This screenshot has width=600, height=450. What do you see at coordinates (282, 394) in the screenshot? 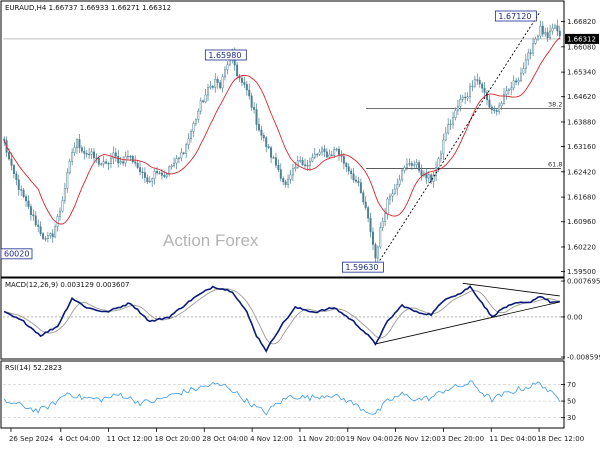
I see `rsi-panel-frame` at bounding box center [282, 394].